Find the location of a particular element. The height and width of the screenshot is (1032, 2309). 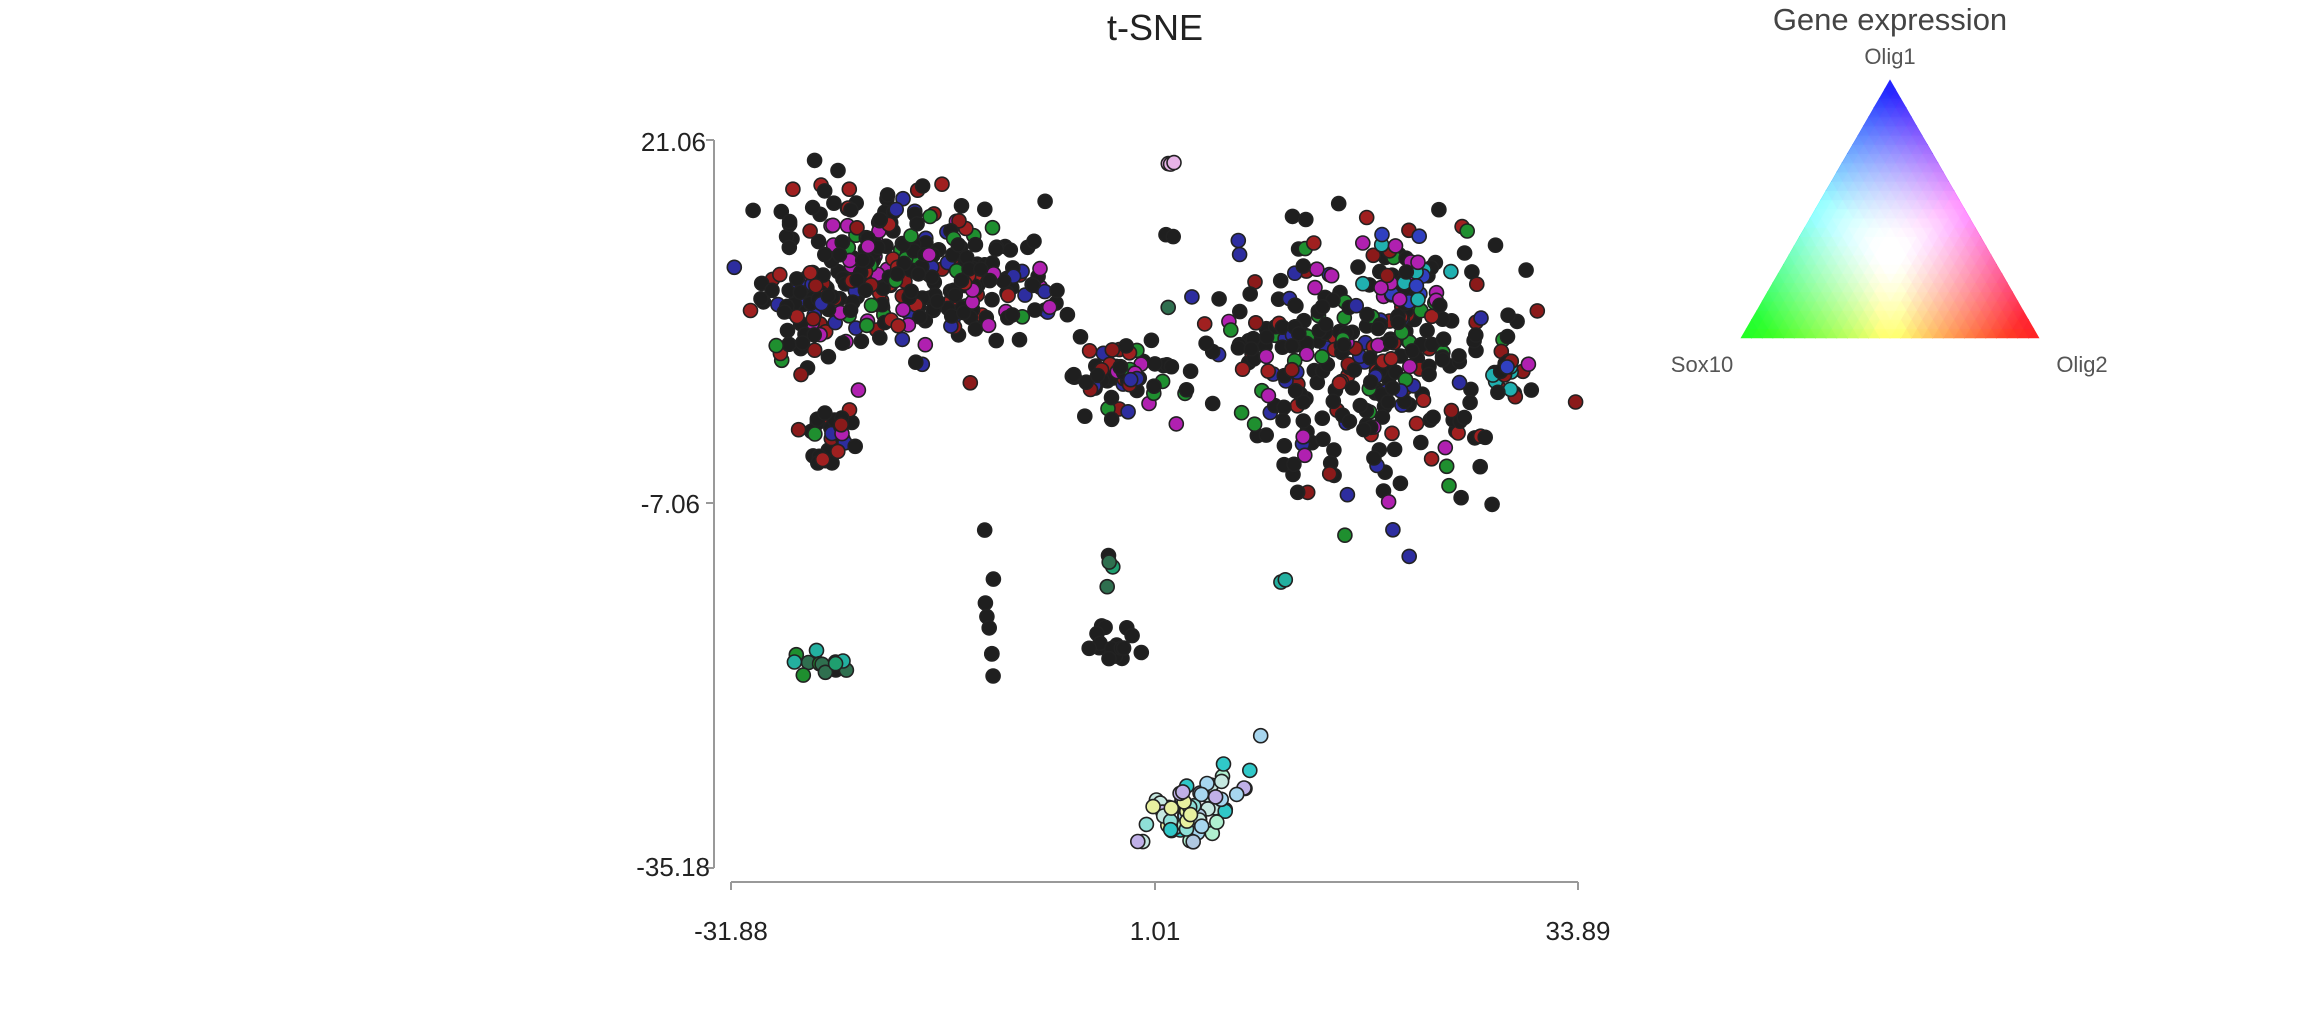

x-tick-label-mid: 1.01 is located at coordinates (1155, 931).